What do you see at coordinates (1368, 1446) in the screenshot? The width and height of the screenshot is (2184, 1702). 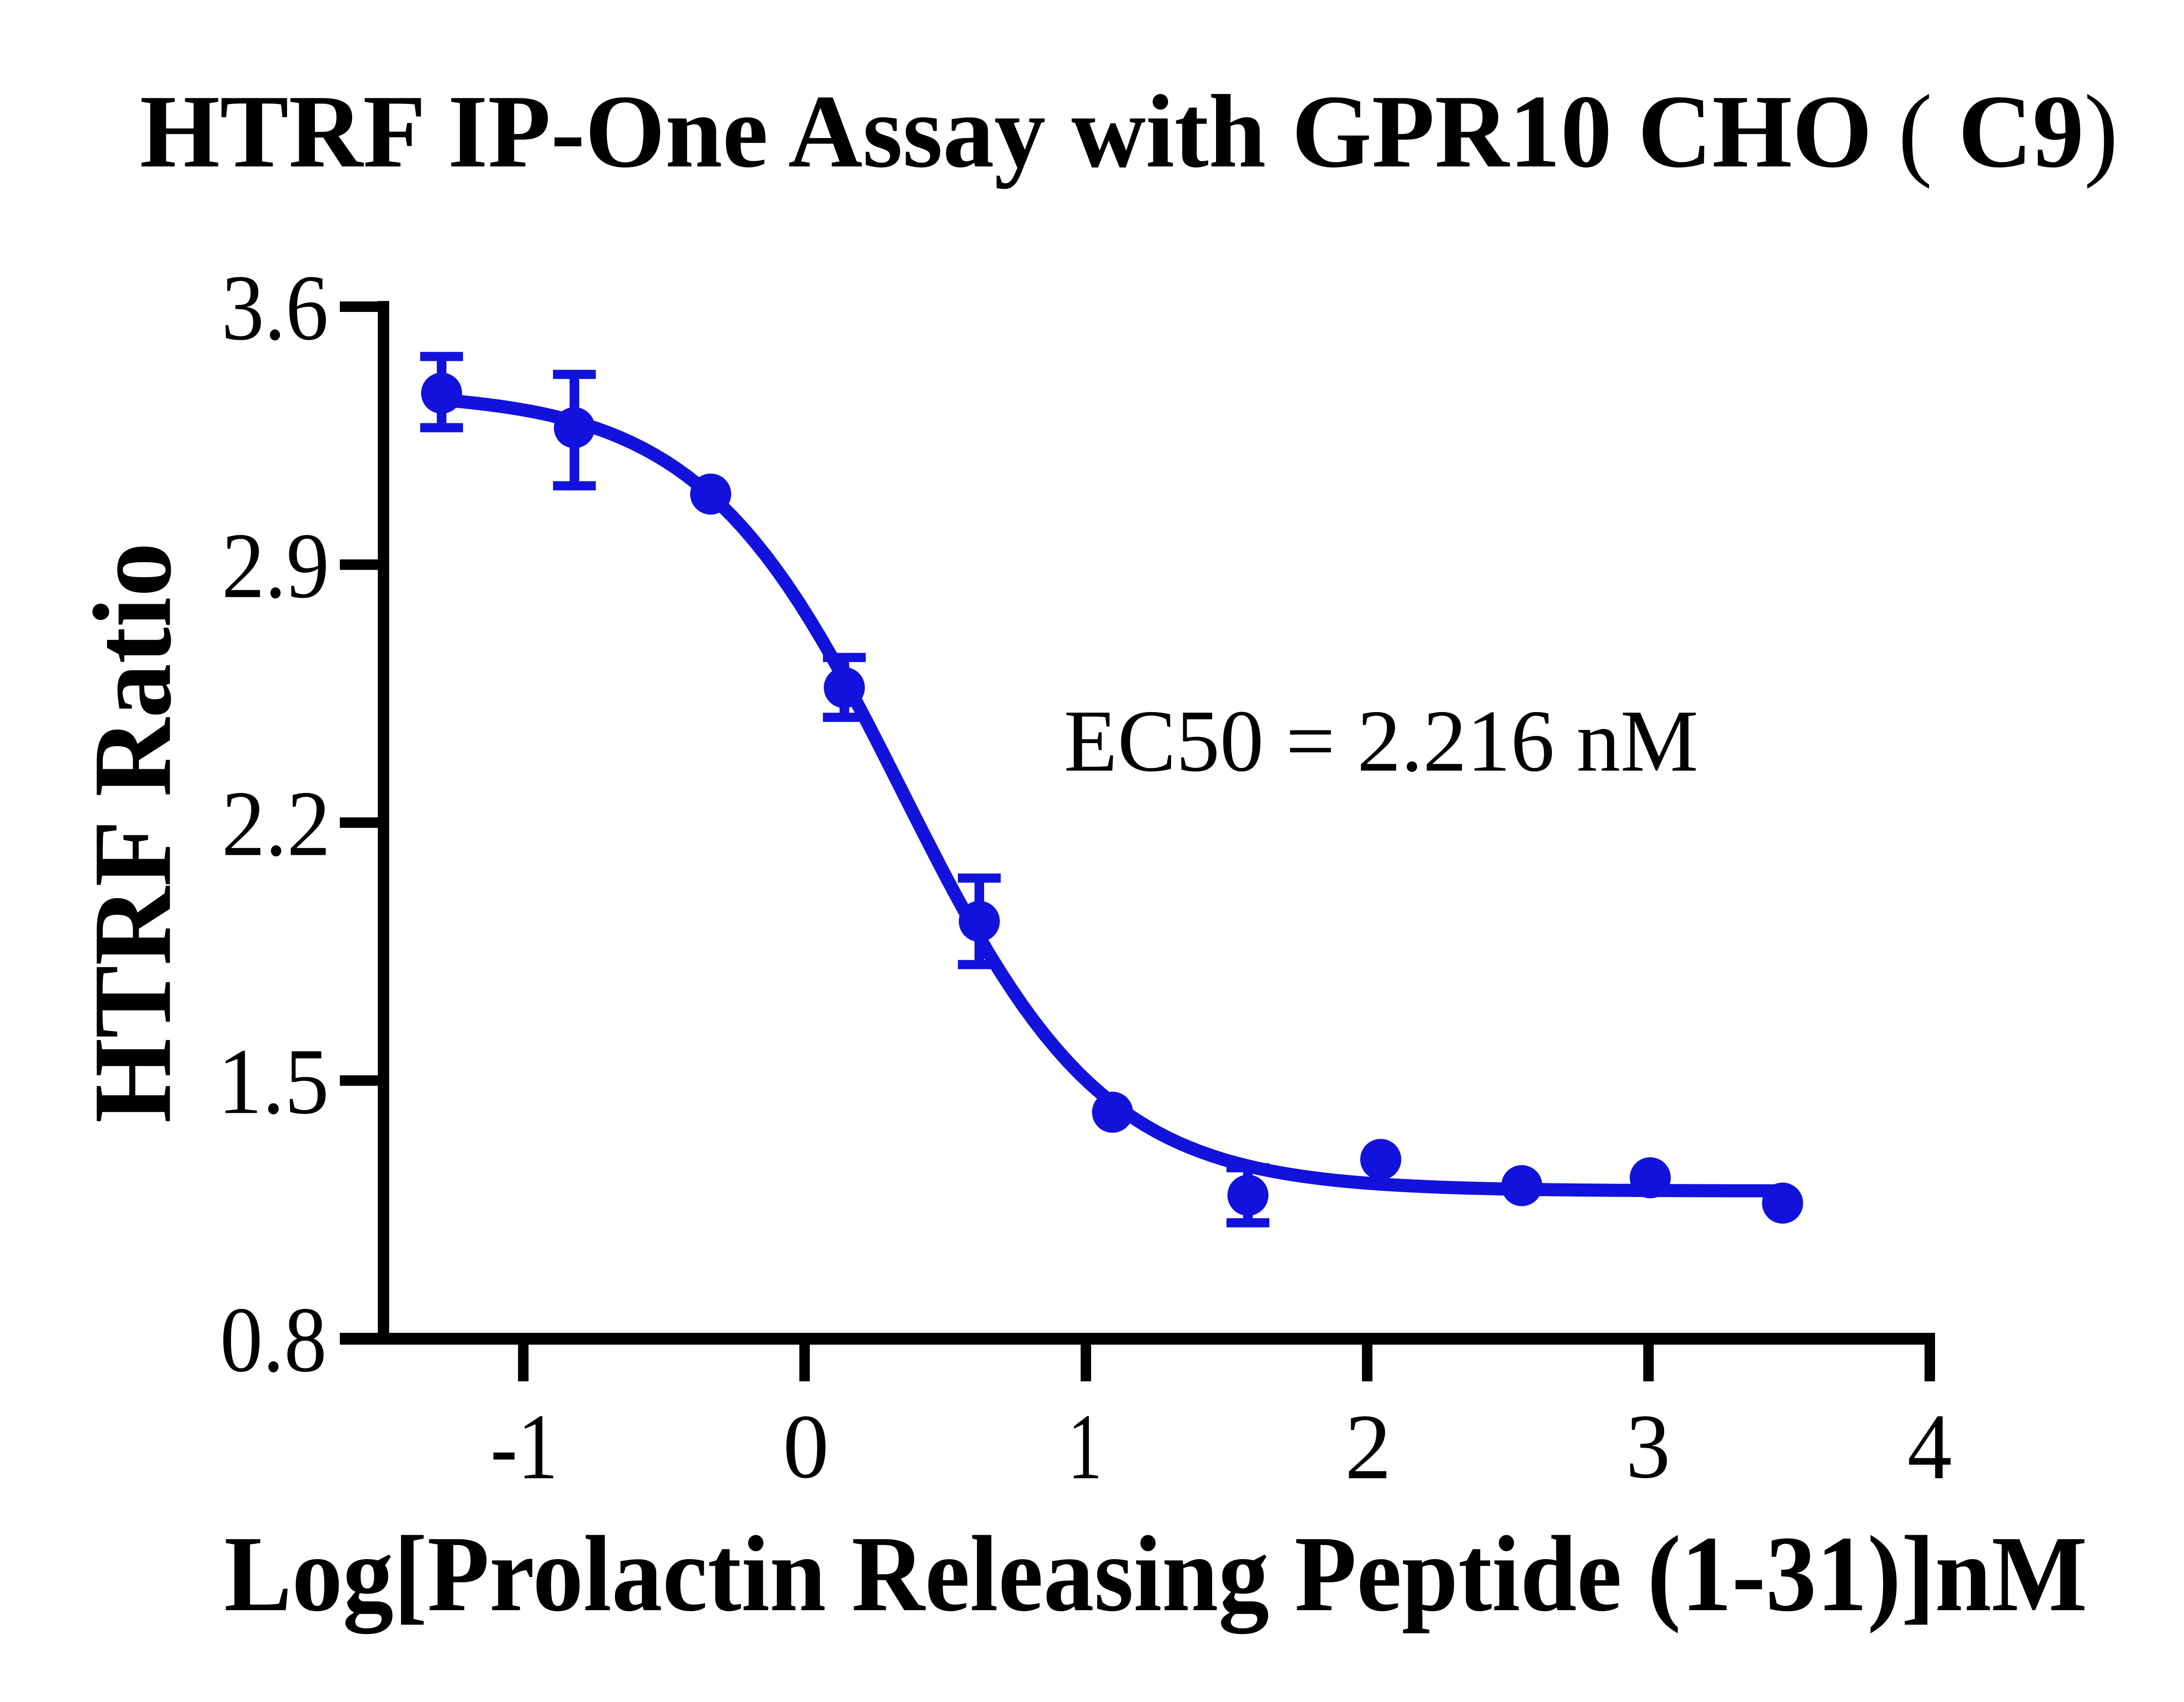 I see `svg-text: 2` at bounding box center [1368, 1446].